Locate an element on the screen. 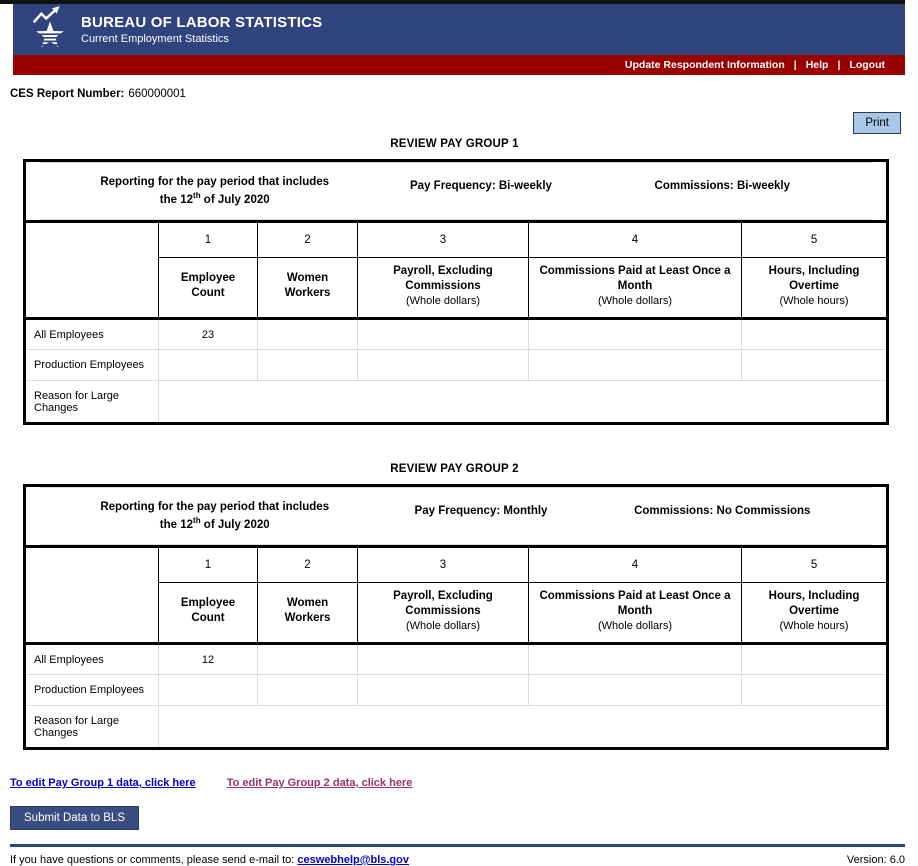 This screenshot has height=866, width=918. pay-group-2-title: REVIEW PAY GROUP 2 is located at coordinates (454, 469).